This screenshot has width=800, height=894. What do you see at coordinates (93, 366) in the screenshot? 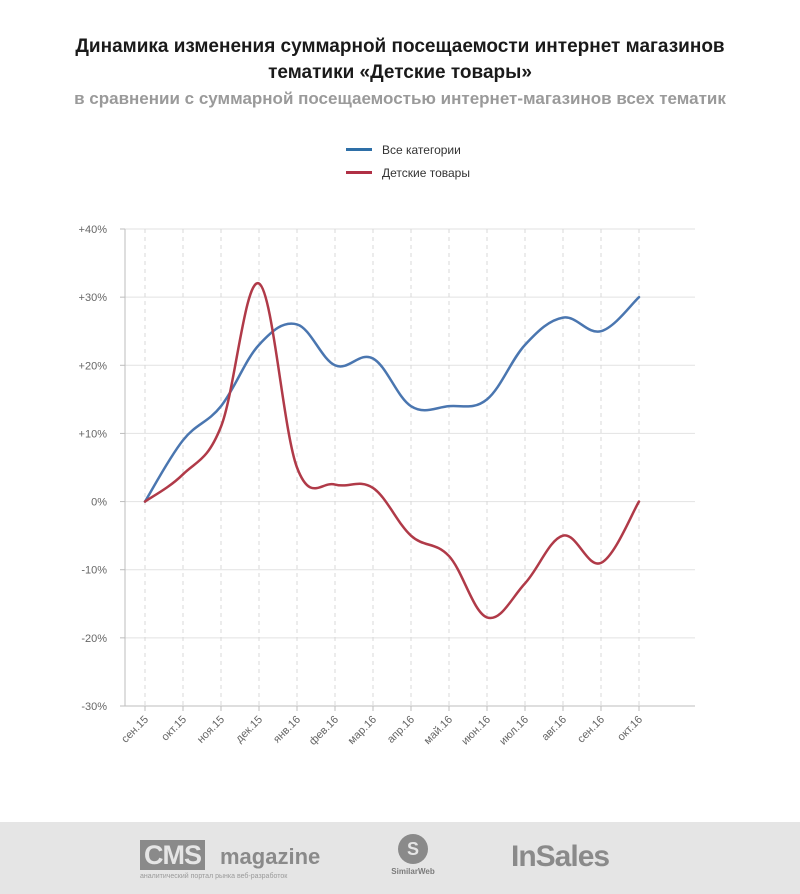
I see `y-tick-label: +20%` at bounding box center [93, 366].